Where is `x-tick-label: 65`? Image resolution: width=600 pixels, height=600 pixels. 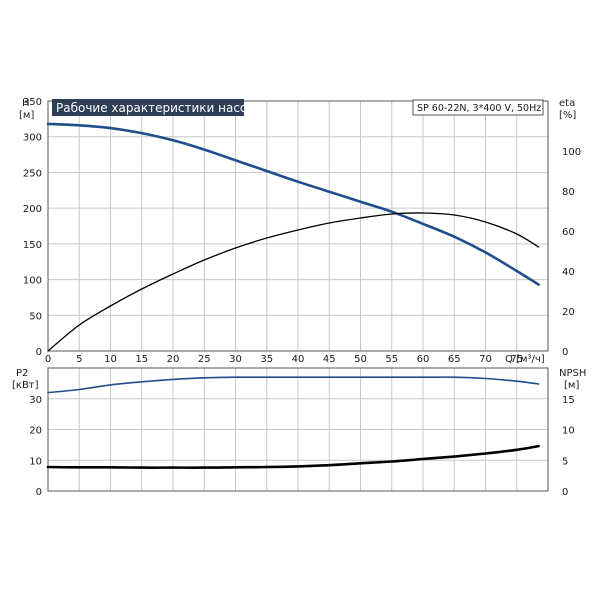
x-tick-label: 65 is located at coordinates (454, 359).